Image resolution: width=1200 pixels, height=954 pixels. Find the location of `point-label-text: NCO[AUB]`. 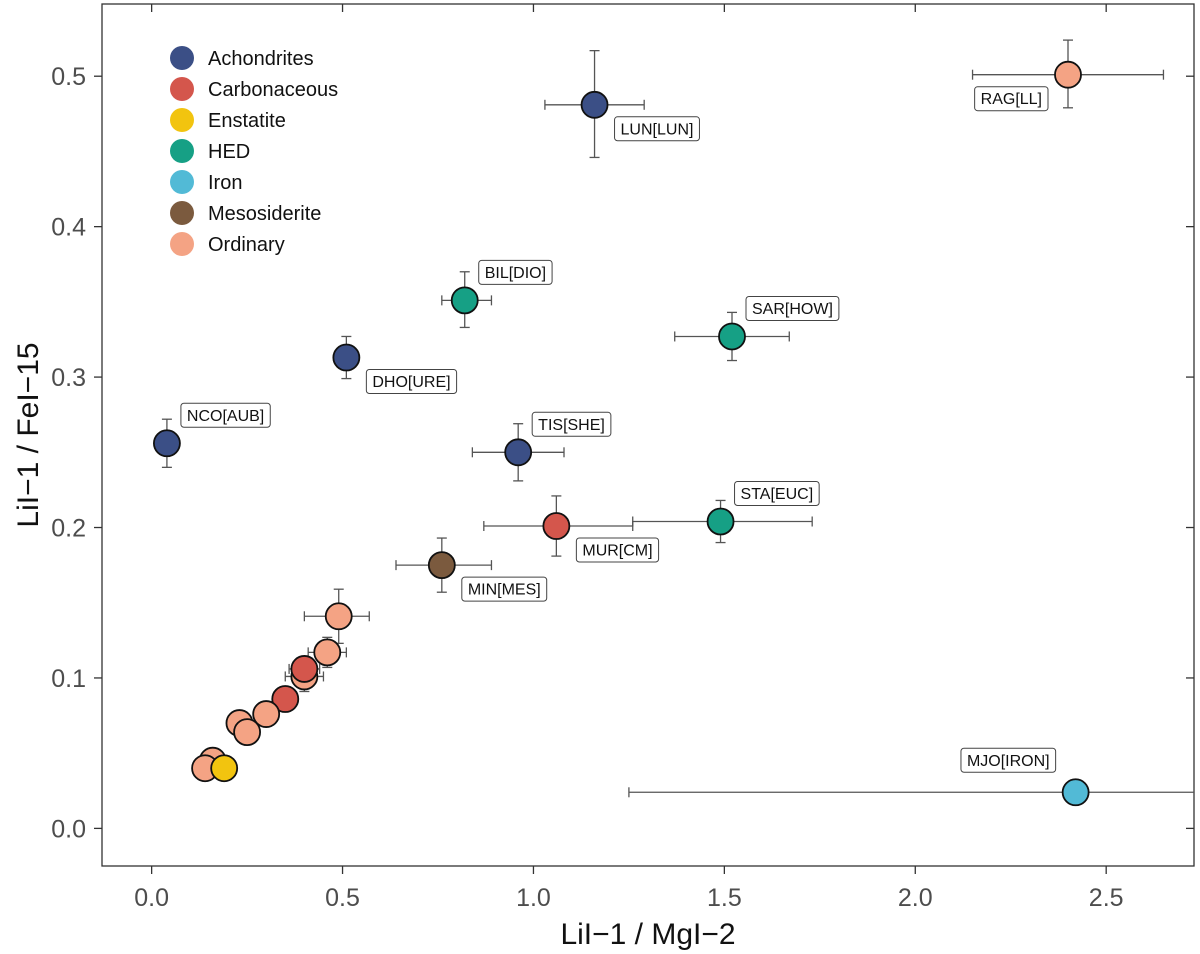

point-label-text: NCO[AUB] is located at coordinates (225, 416).